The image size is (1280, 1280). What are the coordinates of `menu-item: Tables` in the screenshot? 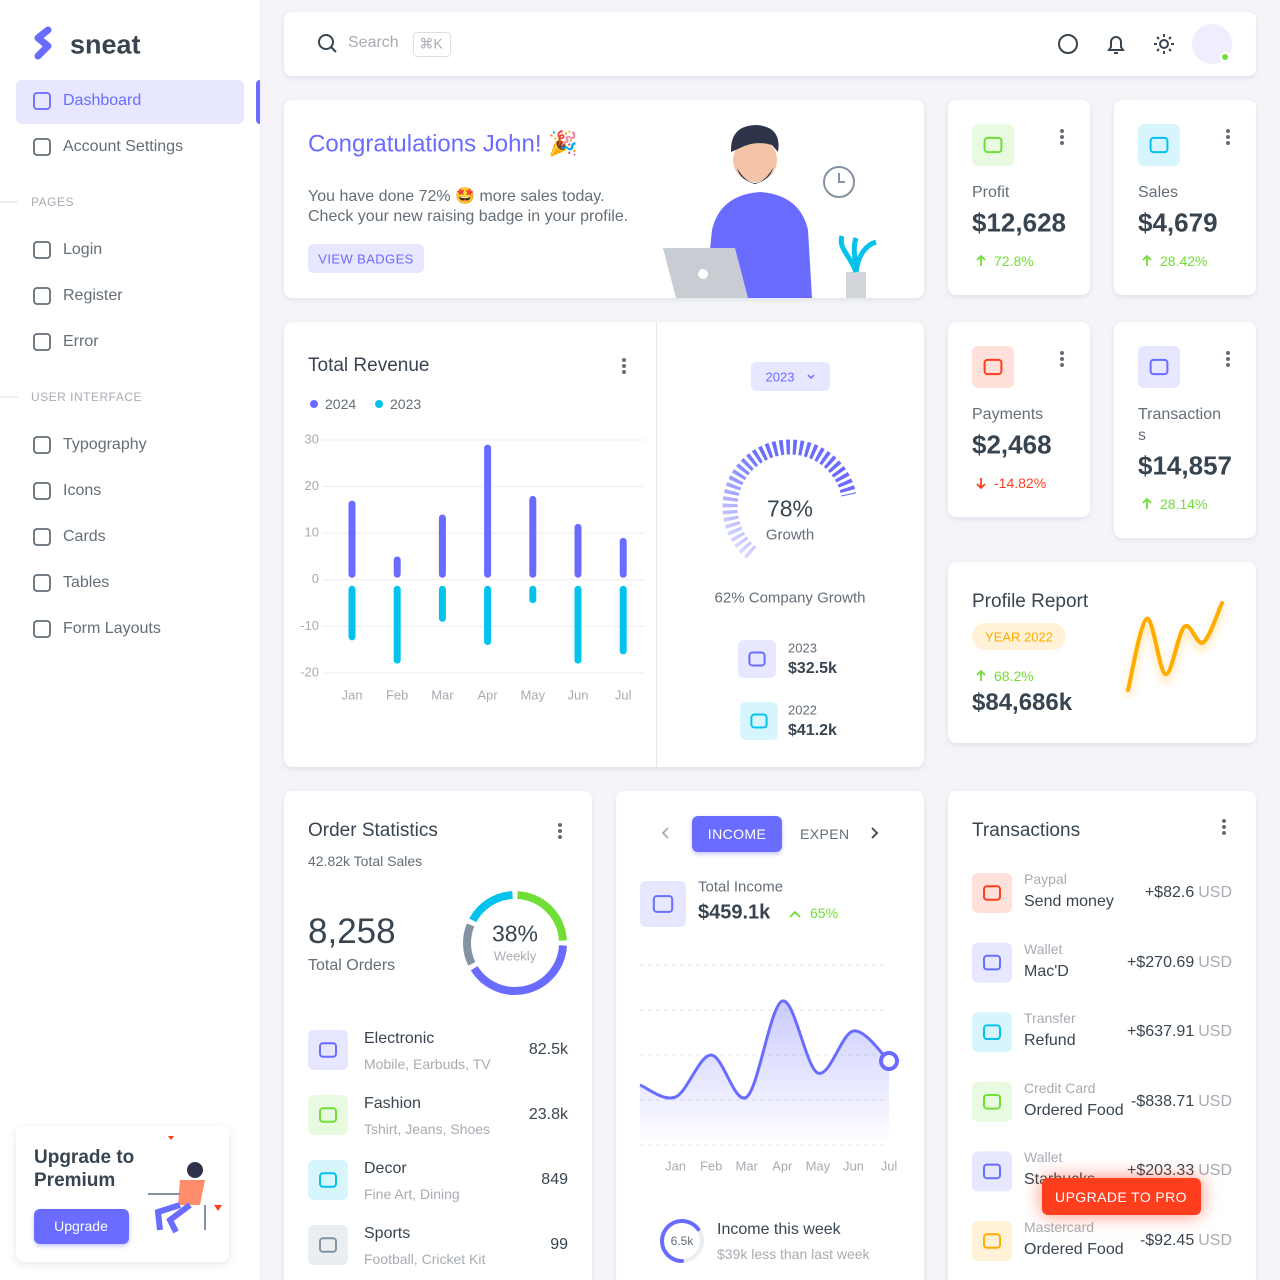 It's located at (86, 582).